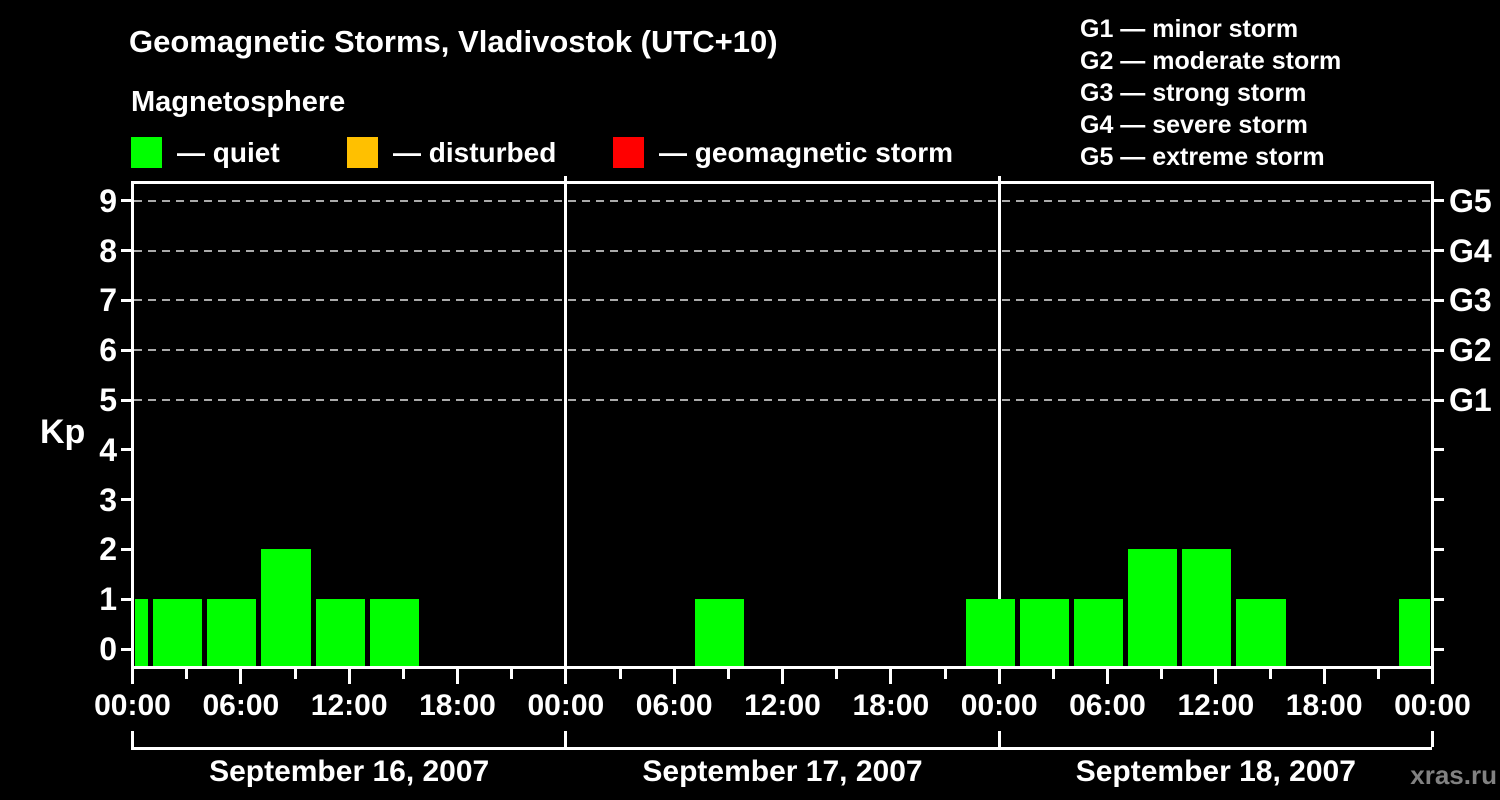 The image size is (1500, 800). What do you see at coordinates (1189, 29) in the screenshot?
I see `storm-scale-line-g1: G1 — minor storm` at bounding box center [1189, 29].